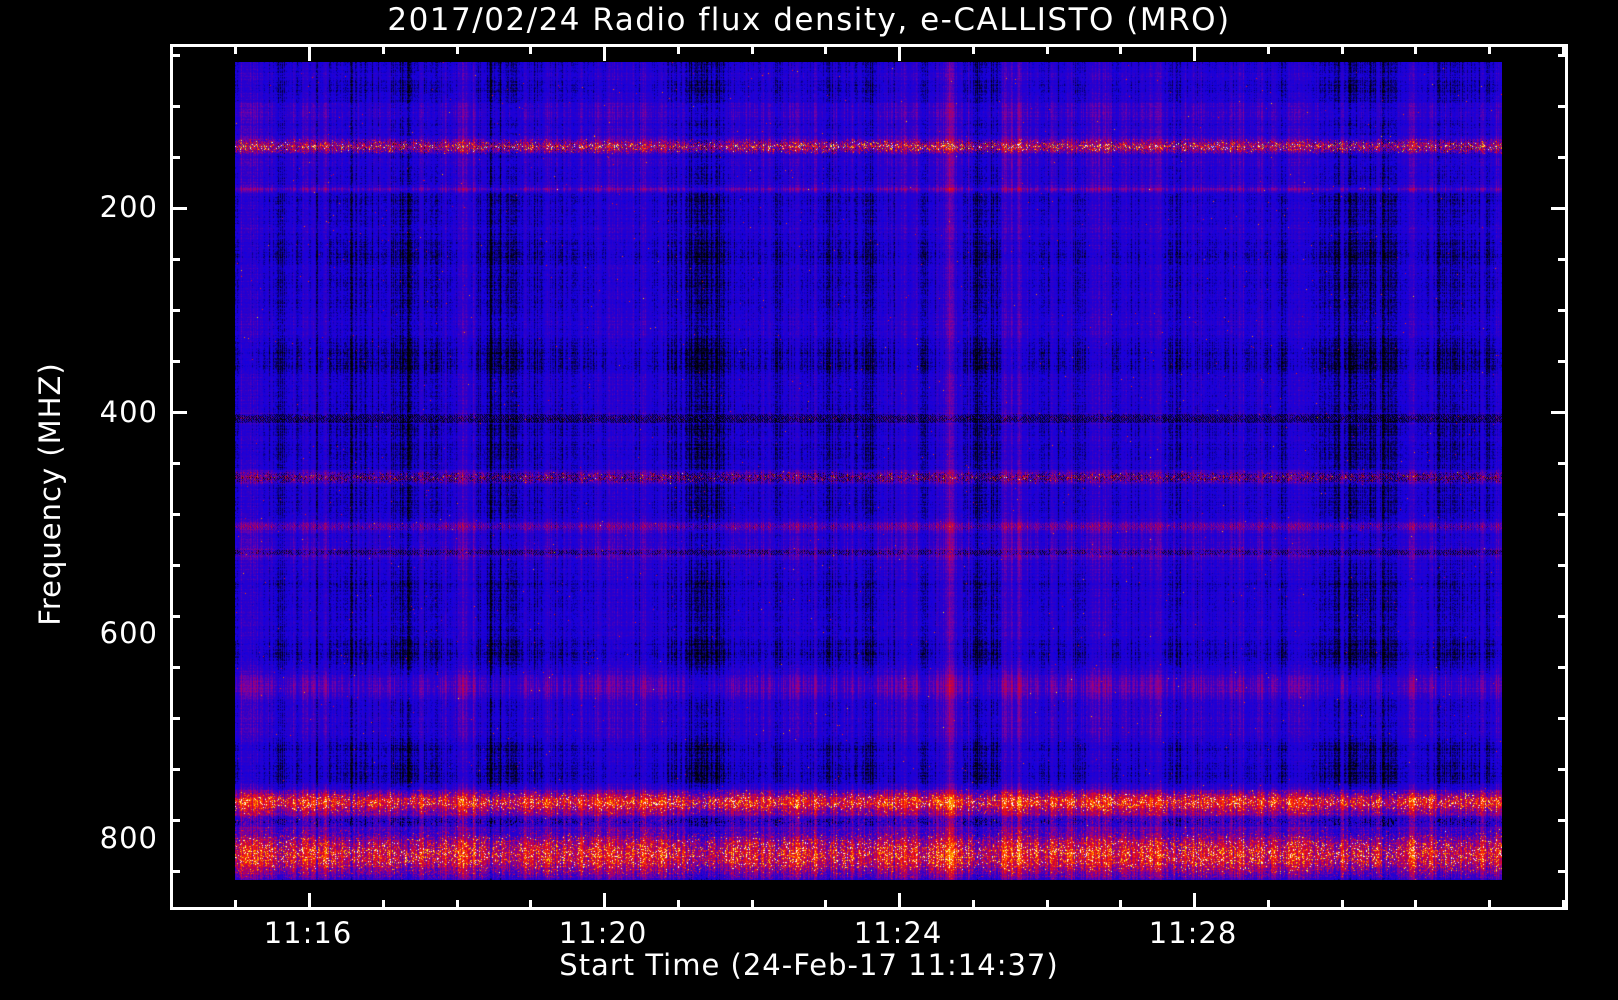 Image resolution: width=1618 pixels, height=1000 pixels. I want to click on y-tick-label: 800, so click(128, 838).